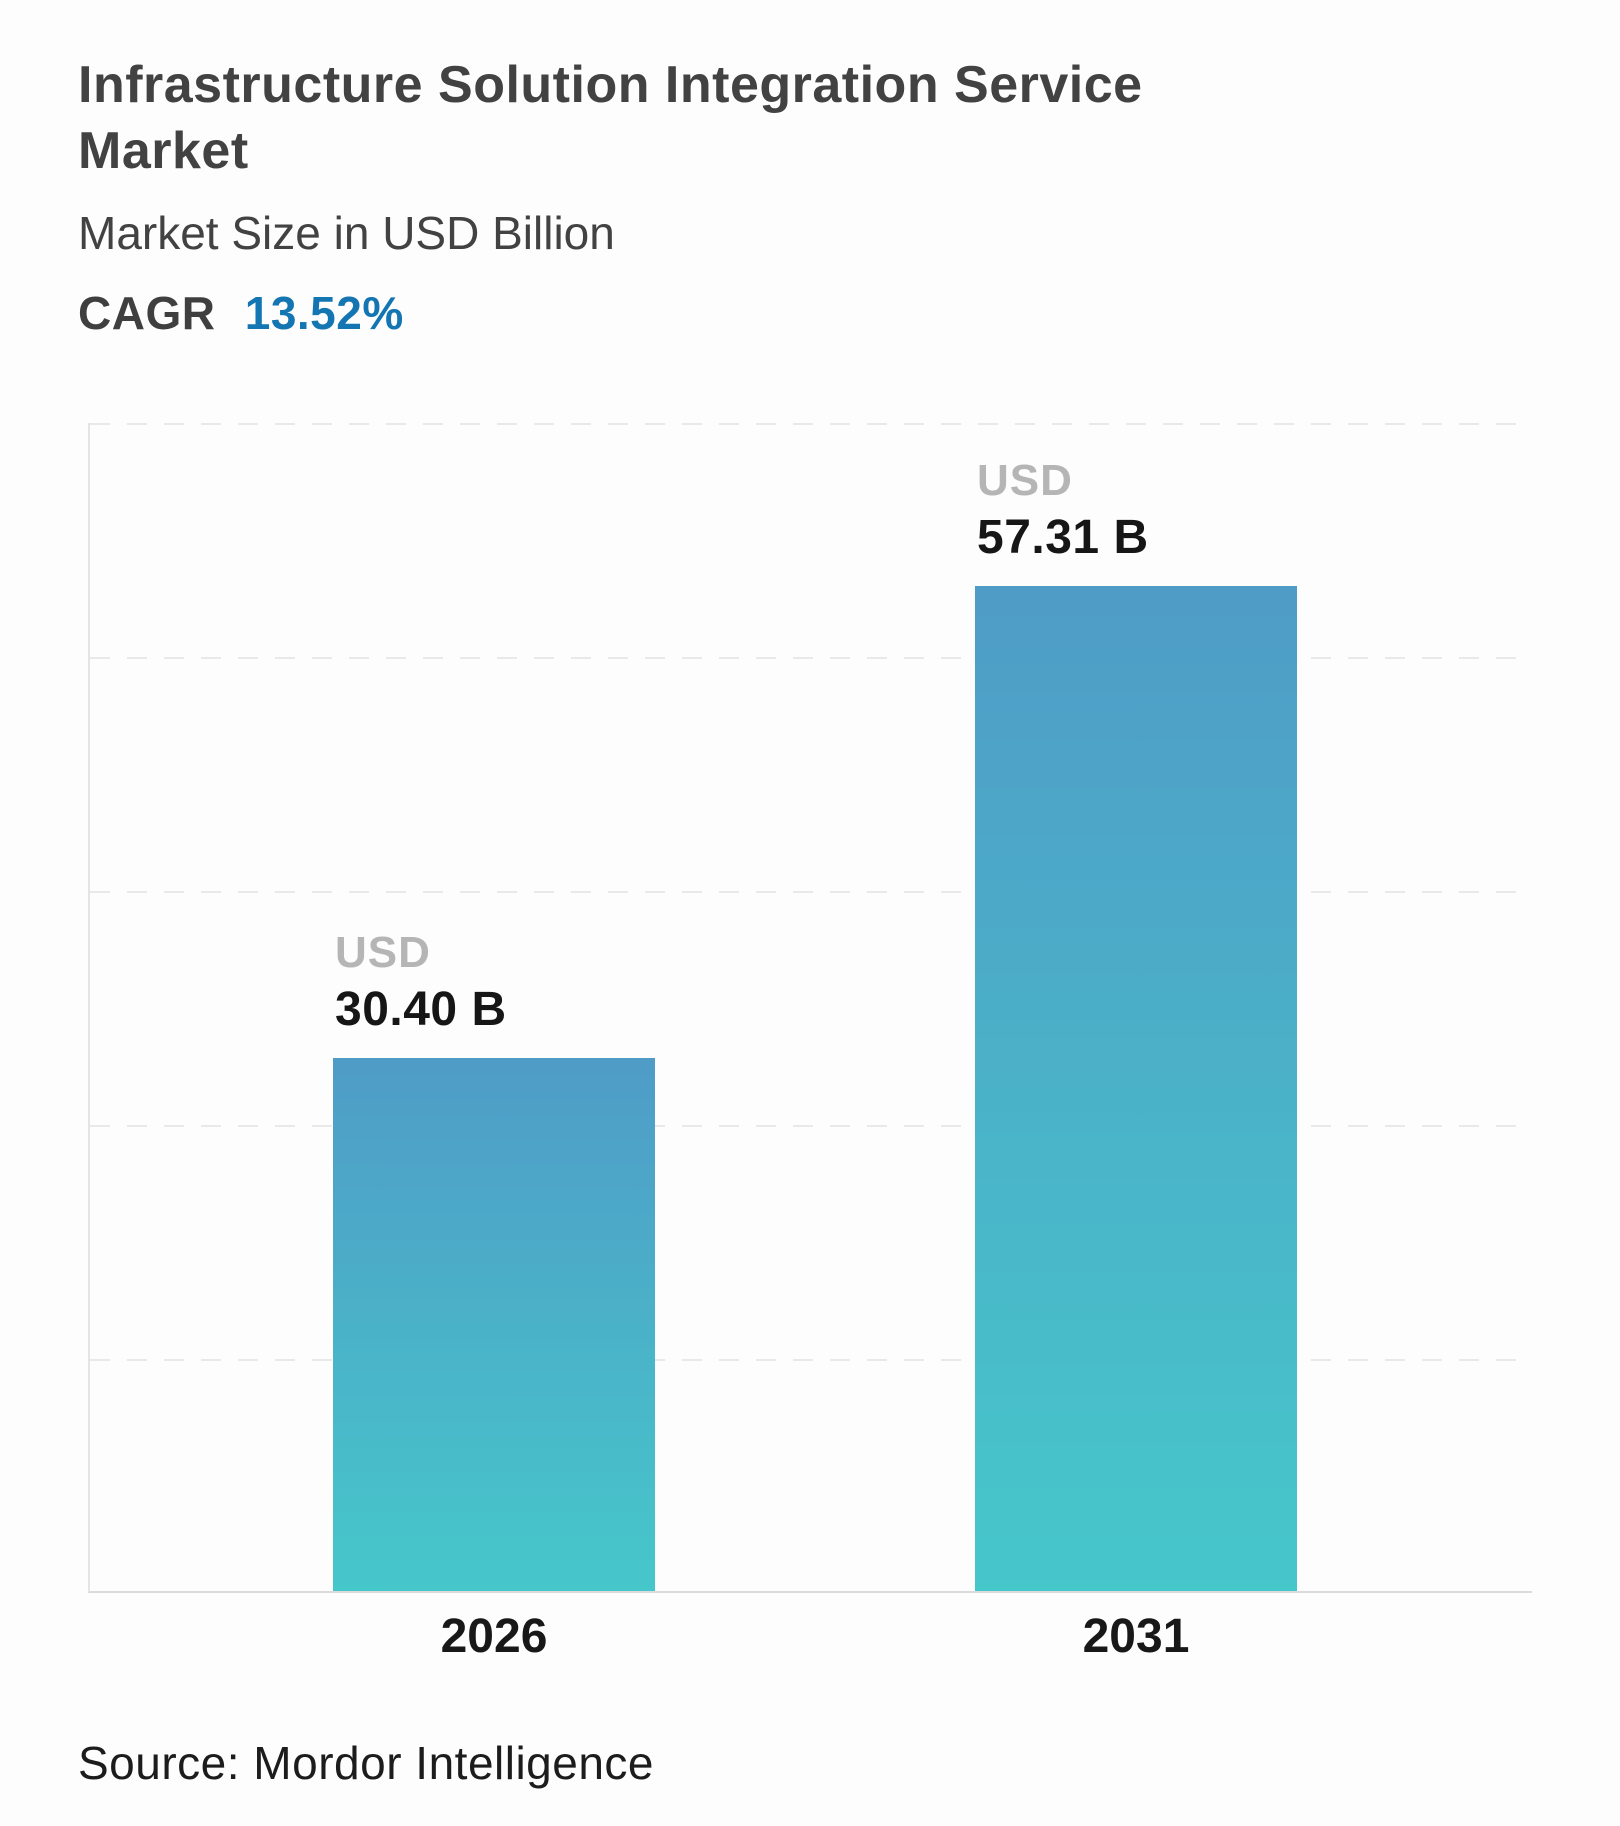 The image size is (1620, 1826). What do you see at coordinates (421, 1009) in the screenshot?
I see `bar-2026-value-label: 30.40 B` at bounding box center [421, 1009].